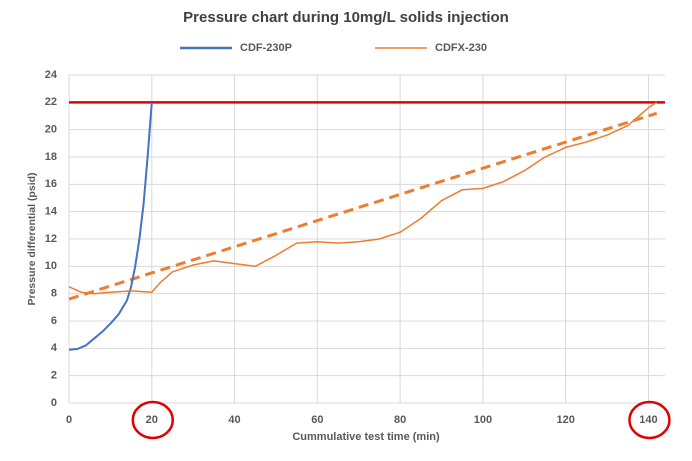 This screenshot has height=461, width=692. Describe the element at coordinates (51, 184) in the screenshot. I see `y-tick-label: 16` at that location.